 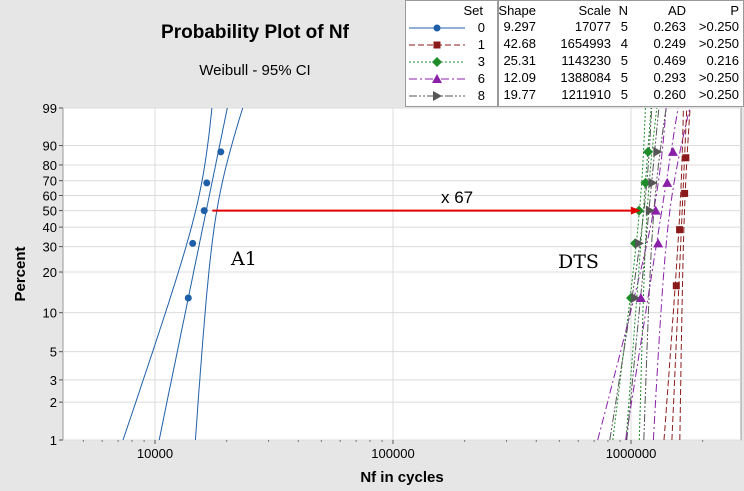 I want to click on legend-item-set-3: 3, so click(x=452, y=61).